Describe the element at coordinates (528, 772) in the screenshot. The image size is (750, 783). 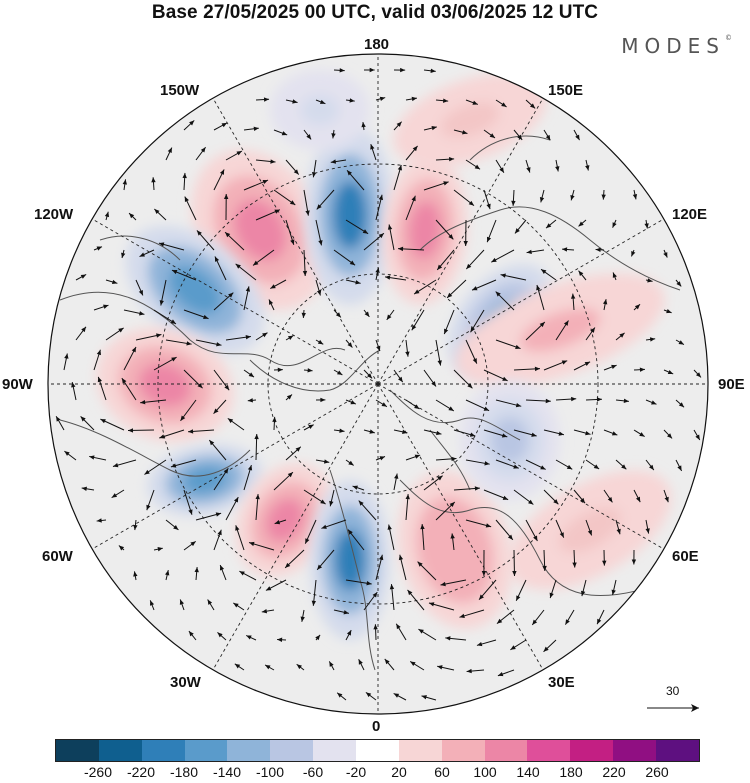
I see `colorbar-tick-label: 140` at that location.